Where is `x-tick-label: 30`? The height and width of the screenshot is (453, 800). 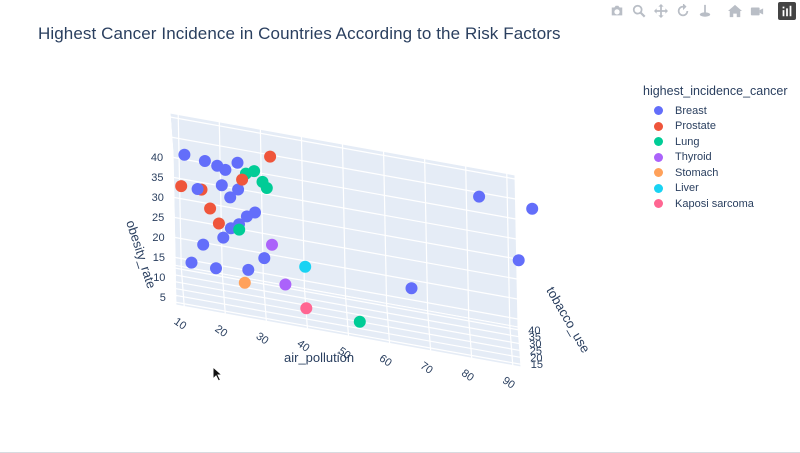 x-tick-label: 30 is located at coordinates (262, 338).